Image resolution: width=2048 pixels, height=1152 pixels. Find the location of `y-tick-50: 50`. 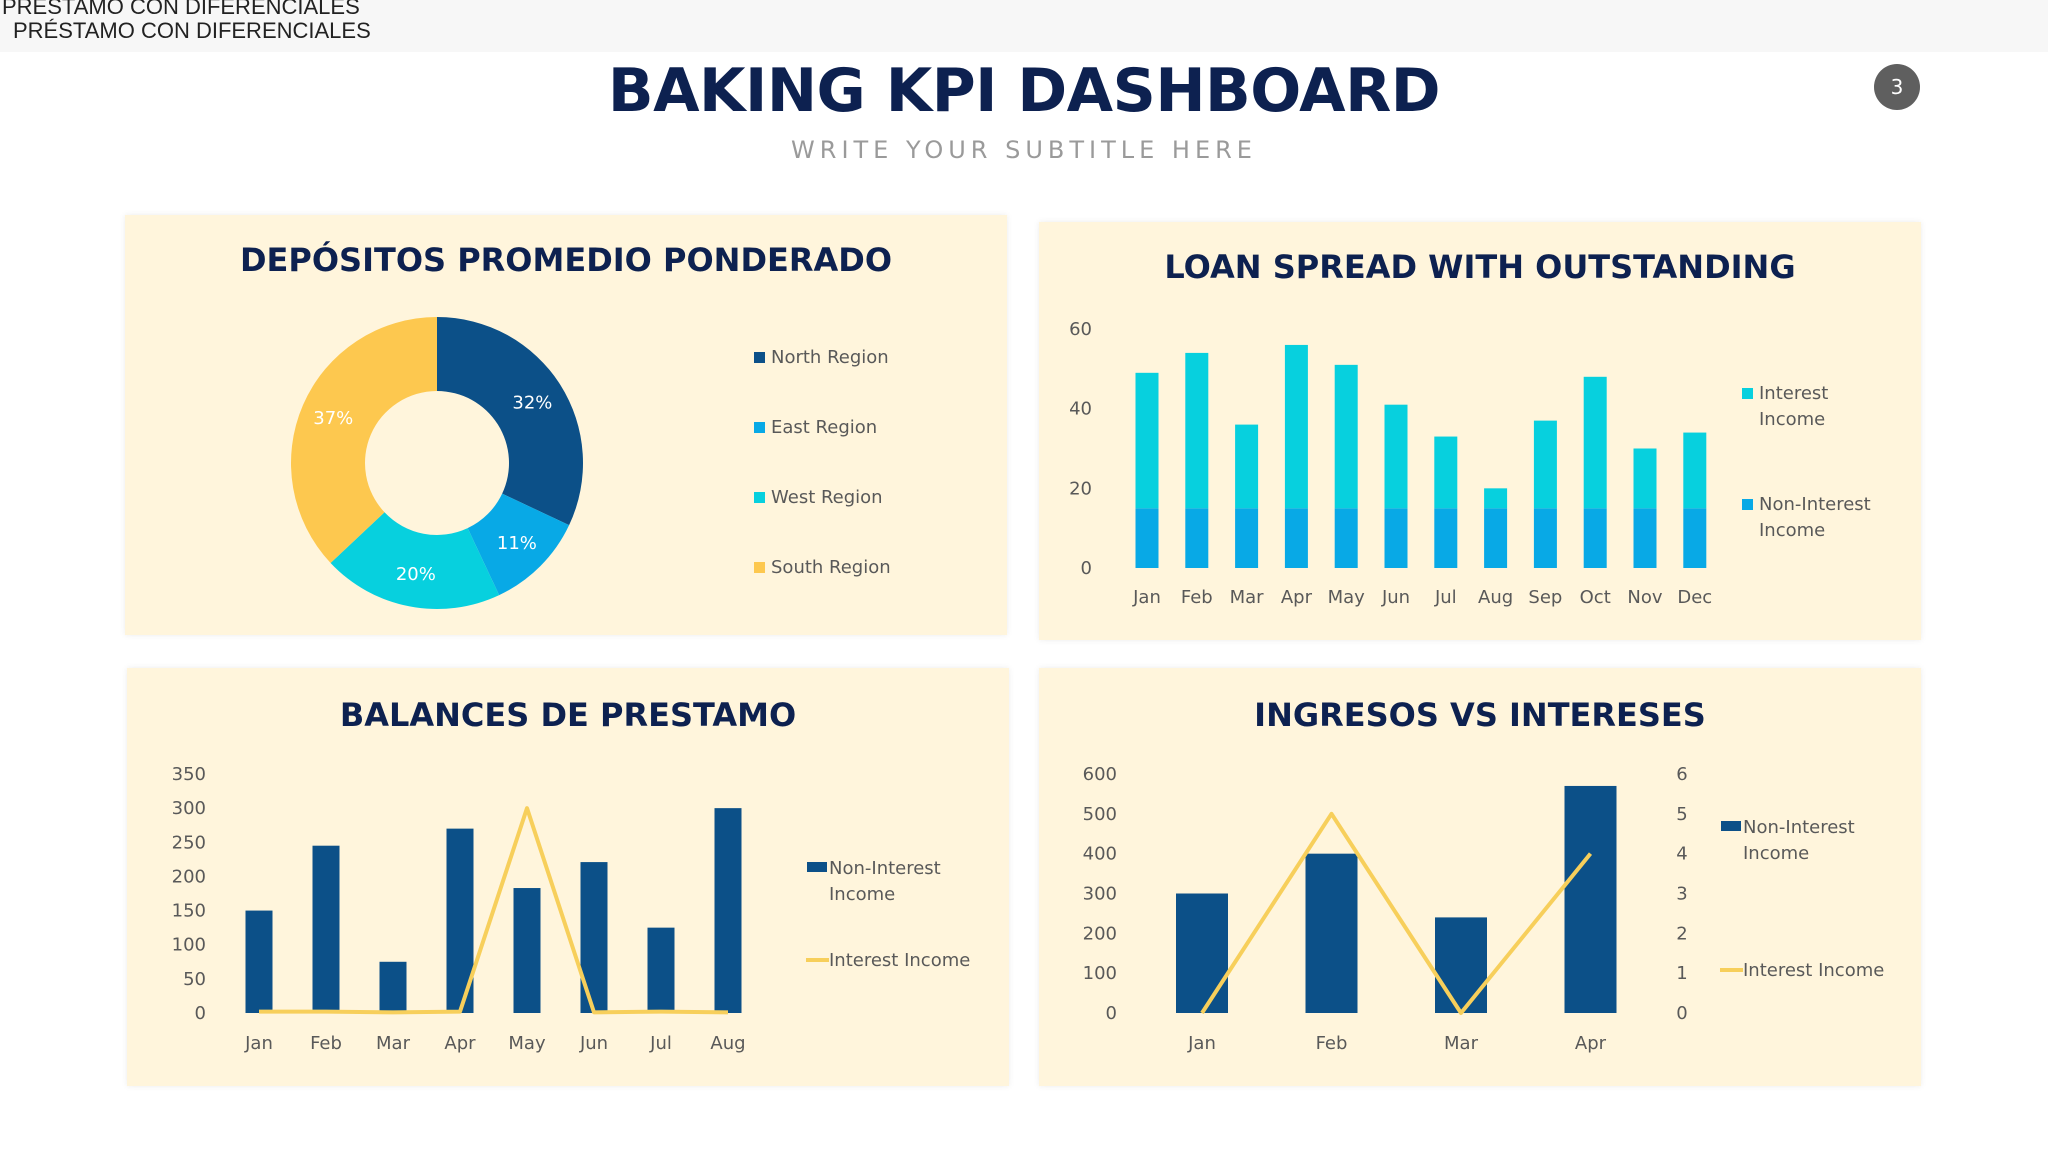

y-tick-50: 50 is located at coordinates (194, 979).